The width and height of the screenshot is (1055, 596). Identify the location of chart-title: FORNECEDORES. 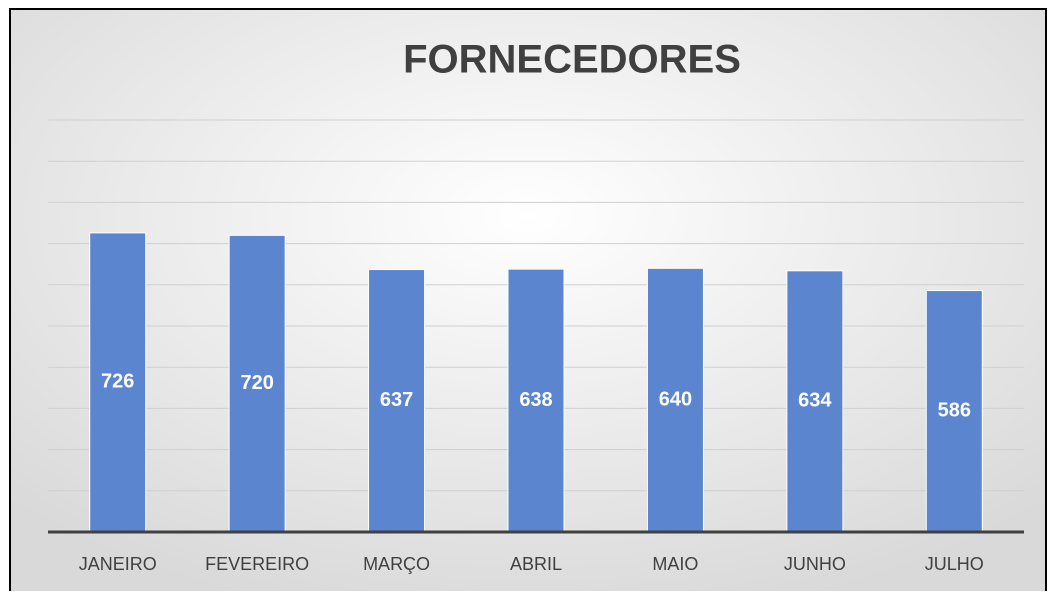
(572, 60).